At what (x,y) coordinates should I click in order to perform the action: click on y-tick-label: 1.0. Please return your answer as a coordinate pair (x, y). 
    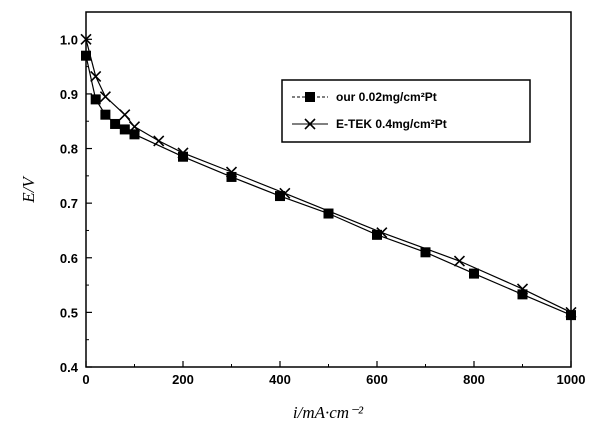
    Looking at the image, I should click on (69, 39).